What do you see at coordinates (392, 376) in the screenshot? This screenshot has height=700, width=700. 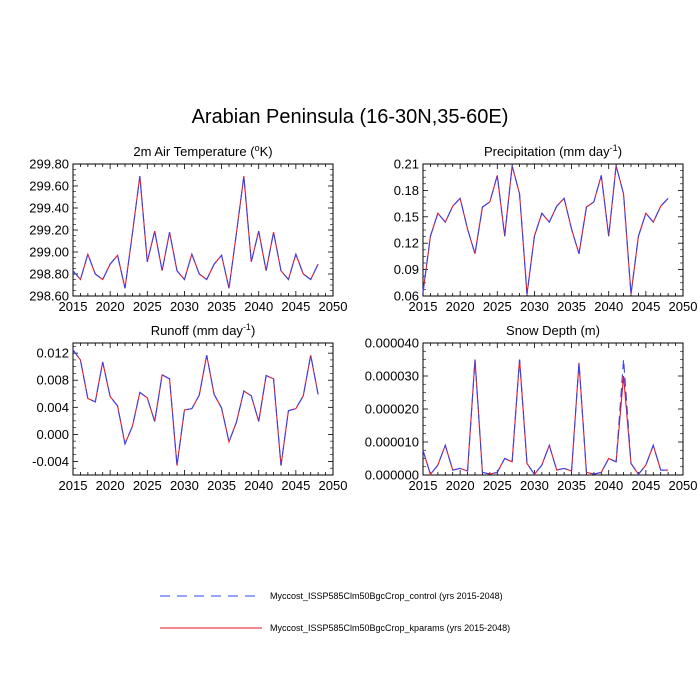 I see `y-tick-label: 0.000030` at bounding box center [392, 376].